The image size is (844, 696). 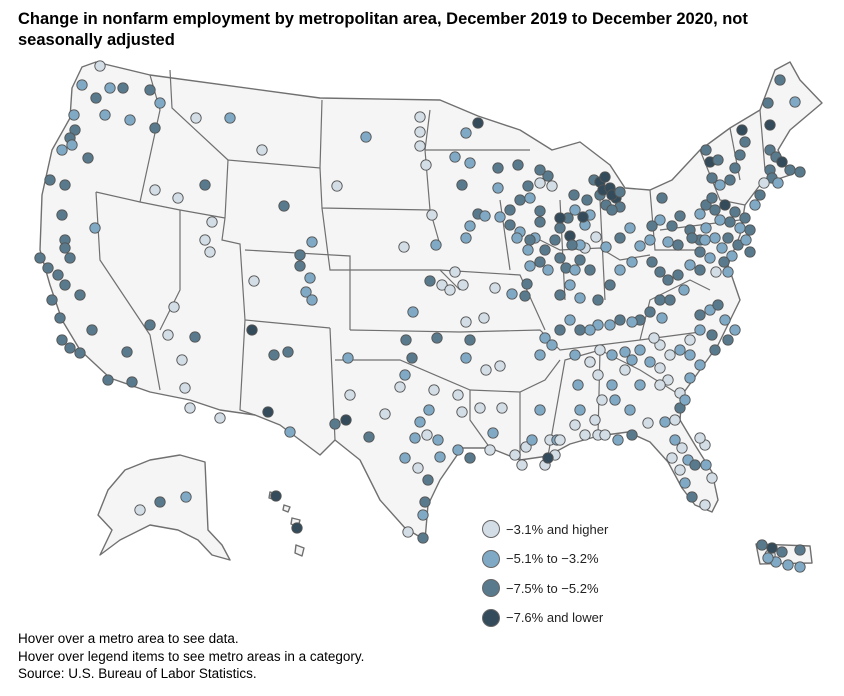 I want to click on legend-item-mid-low: −7.5% to −5.2%, so click(x=545, y=588).